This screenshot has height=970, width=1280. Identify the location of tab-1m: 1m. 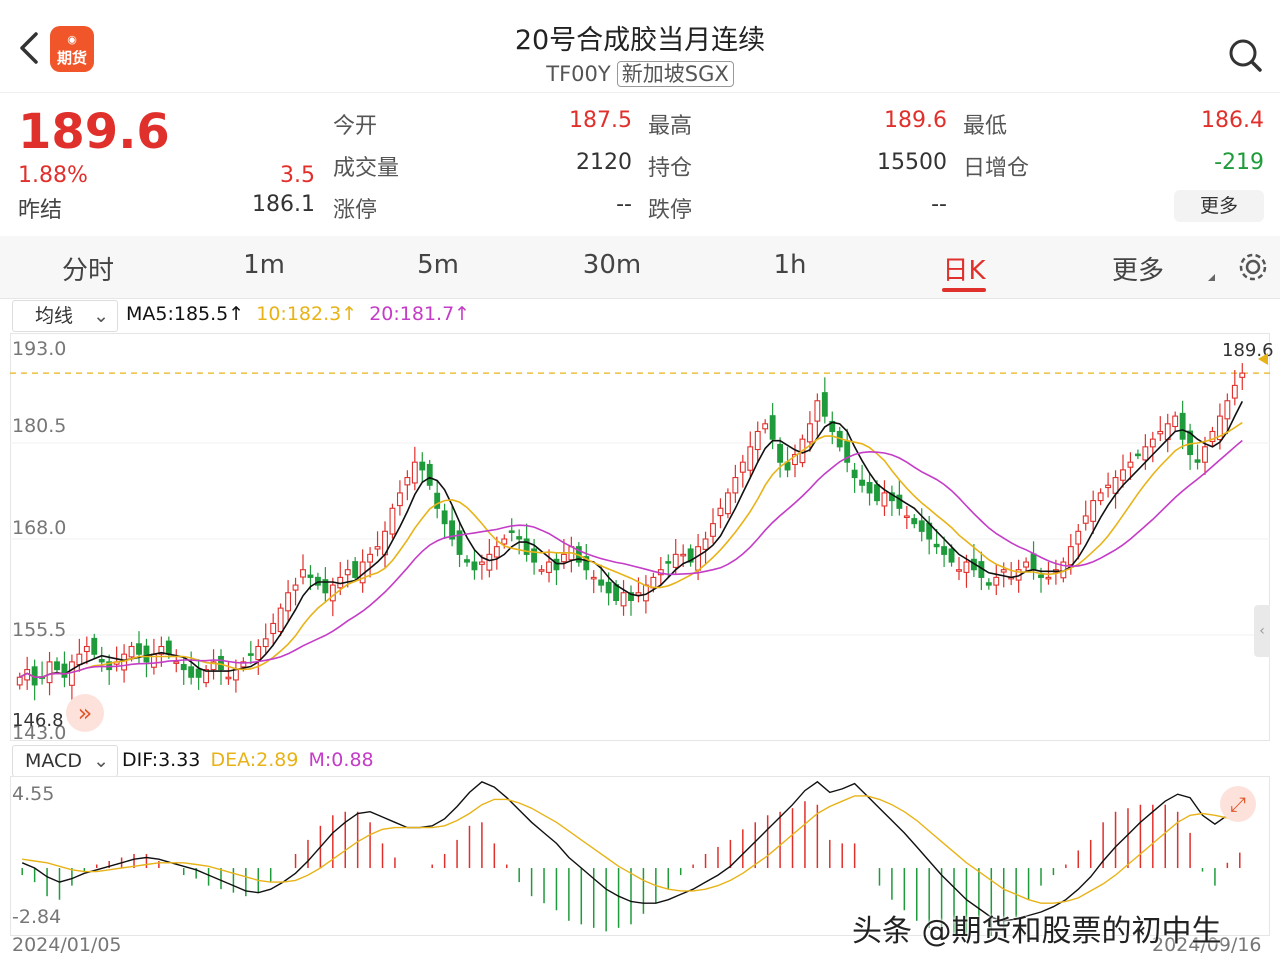
(264, 265).